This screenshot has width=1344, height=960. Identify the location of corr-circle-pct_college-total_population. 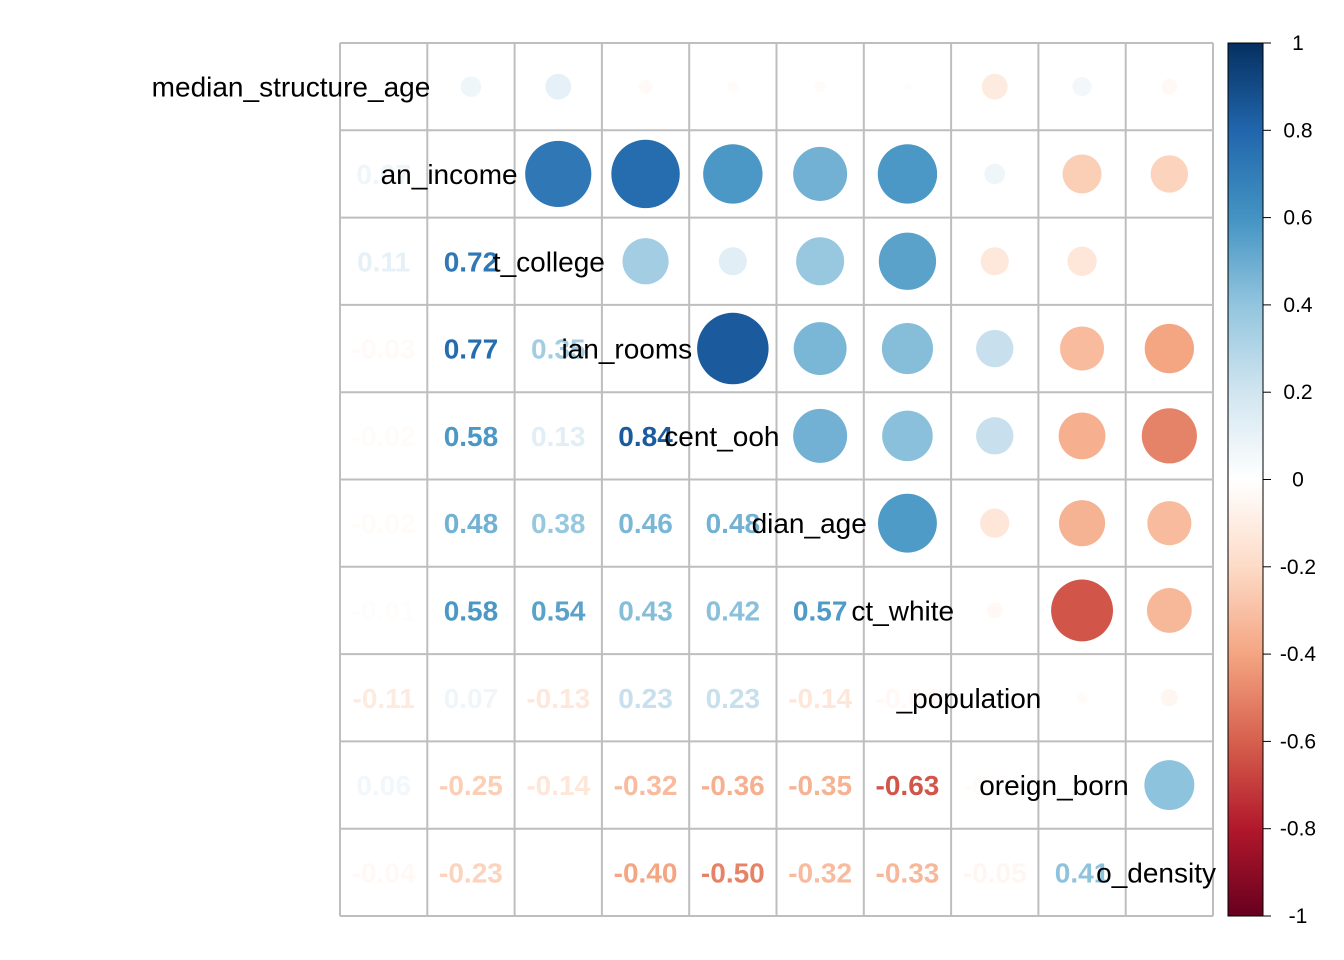
(994, 261).